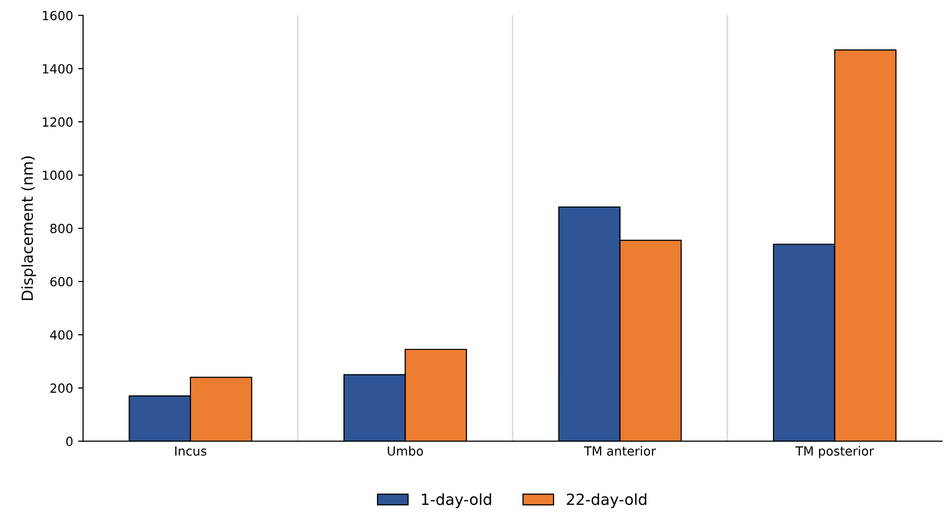  Describe the element at coordinates (61, 335) in the screenshot. I see `y-tick-label: 400` at that location.